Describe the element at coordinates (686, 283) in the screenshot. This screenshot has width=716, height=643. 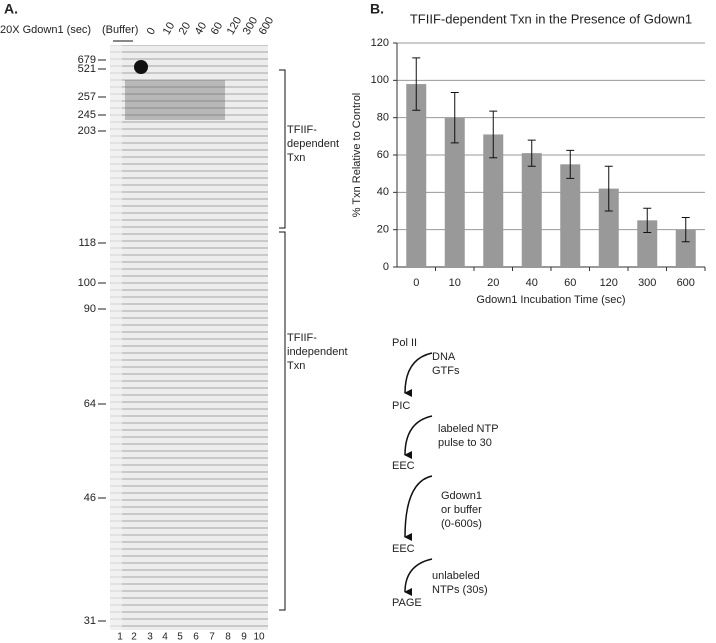
I see `x-tick-label: 600` at that location.